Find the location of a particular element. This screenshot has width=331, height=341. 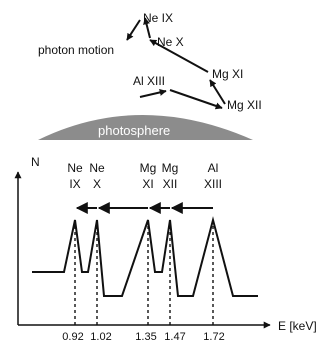

energy-tick-labels: 0.92 1.02 1.35 1.47 1.72 is located at coordinates (143, 336).